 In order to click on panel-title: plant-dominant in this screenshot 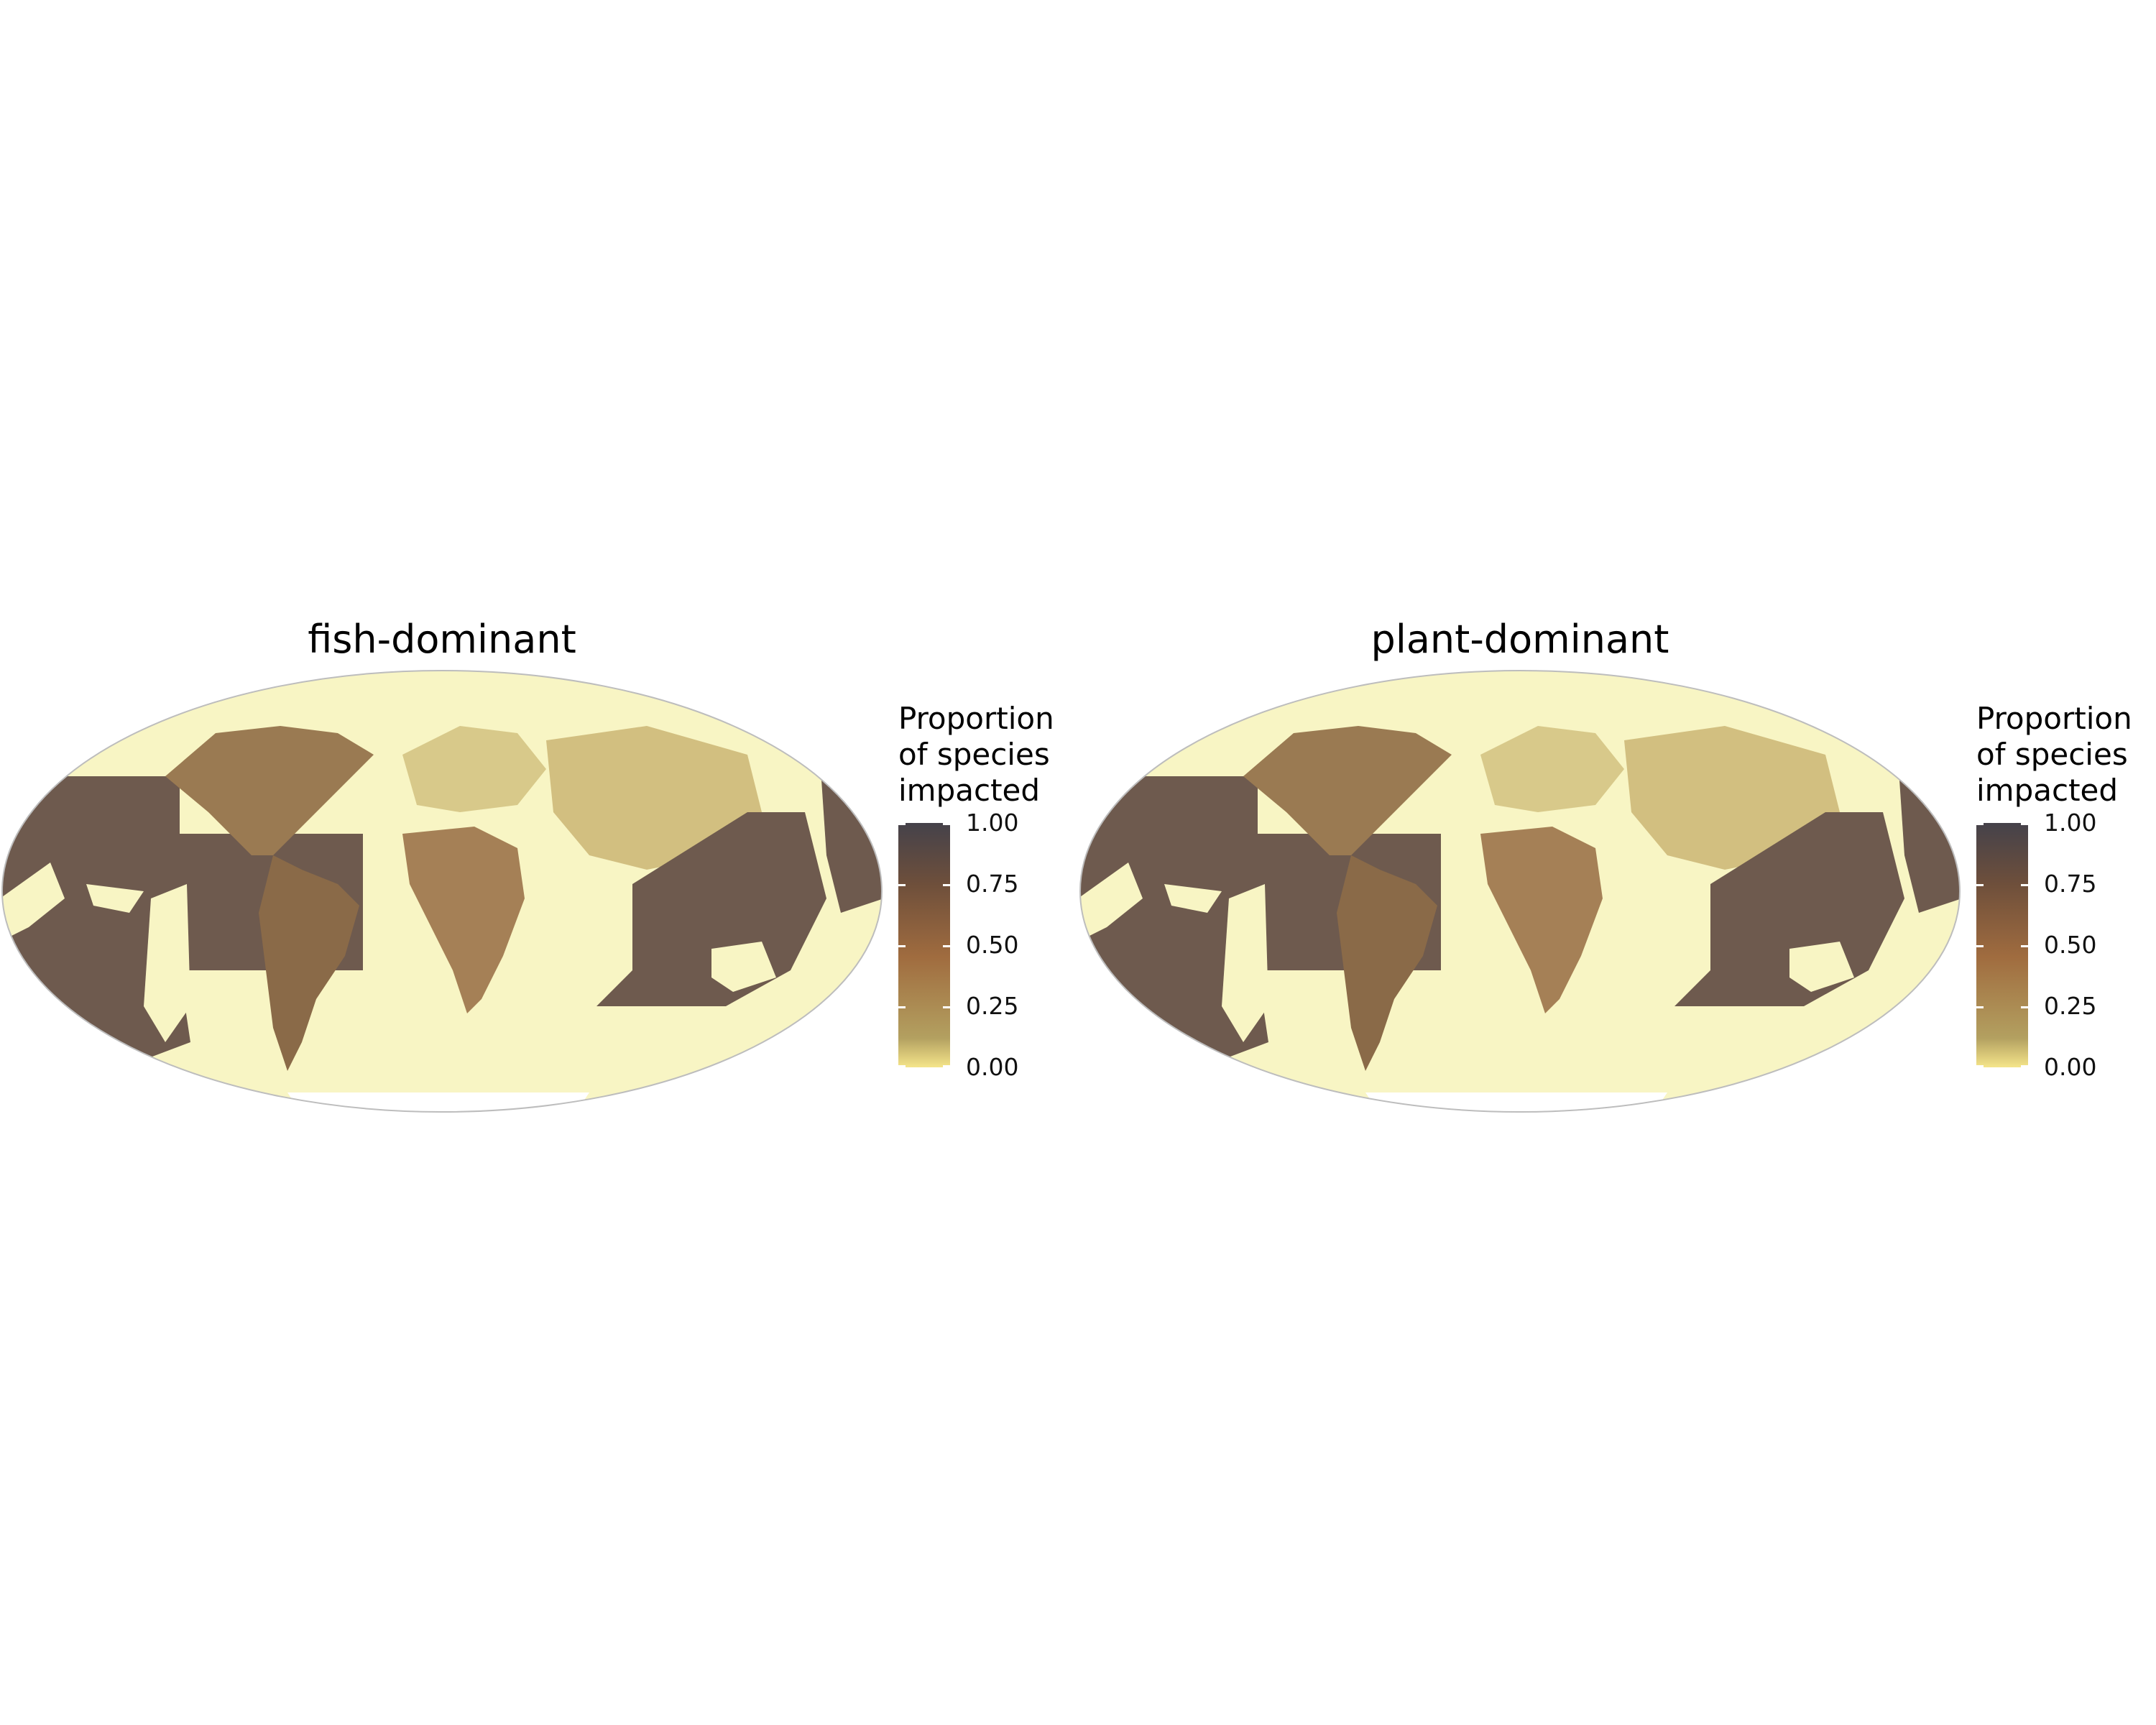, I will do `click(1519, 639)`.